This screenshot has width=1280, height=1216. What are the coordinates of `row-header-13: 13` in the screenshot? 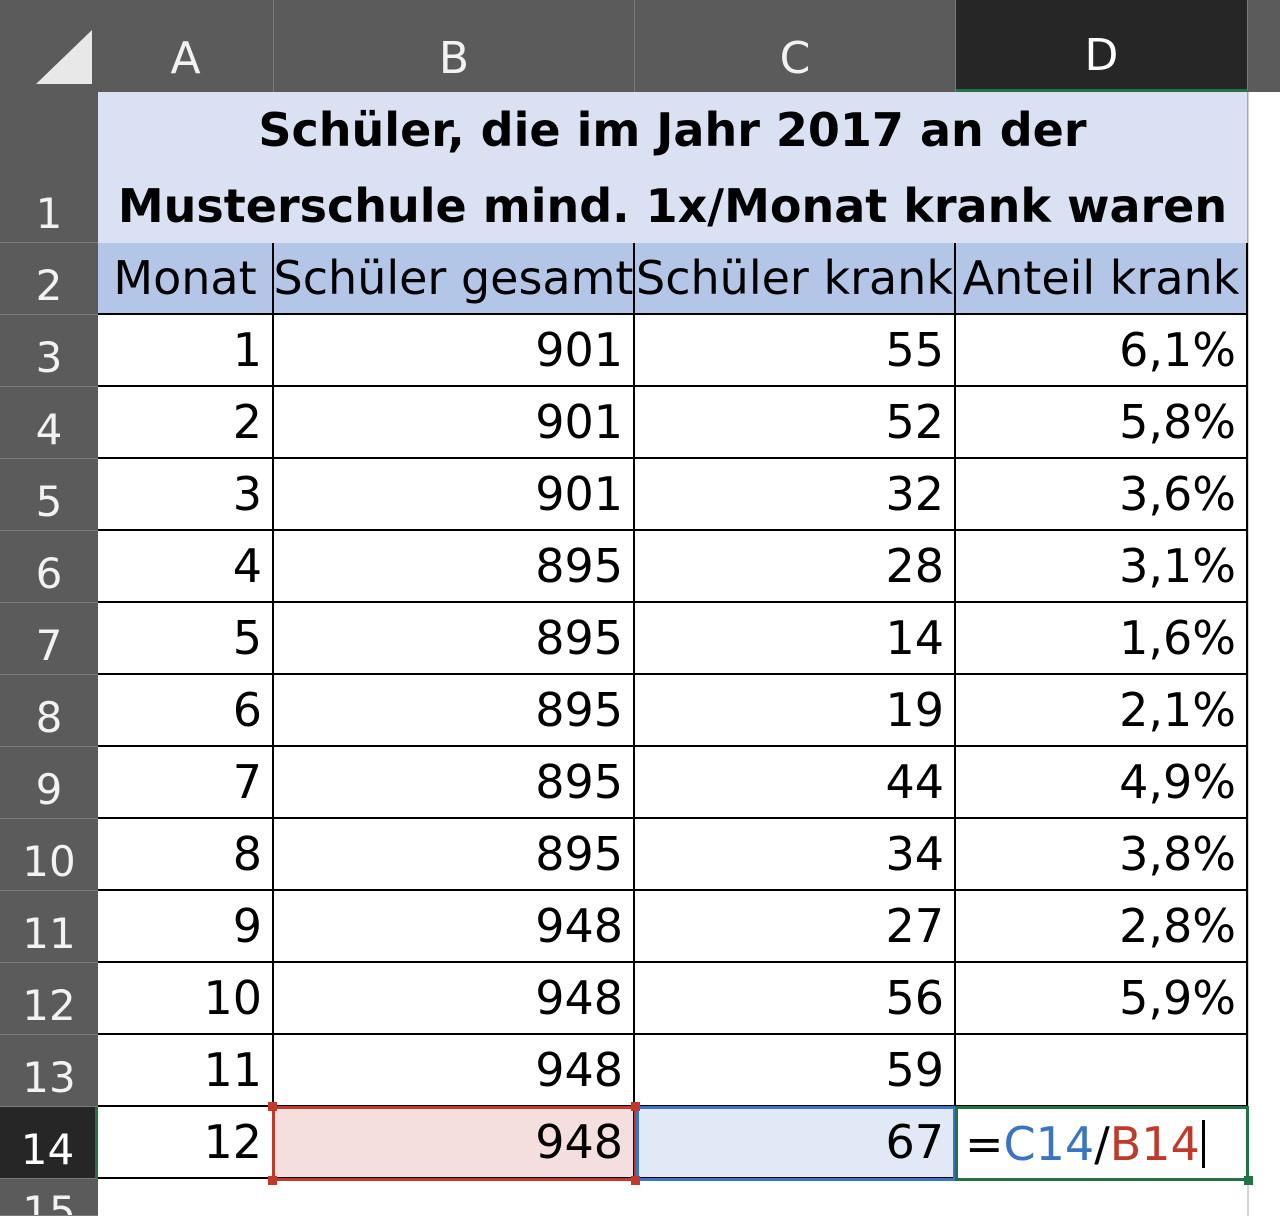 It's located at (49, 1071).